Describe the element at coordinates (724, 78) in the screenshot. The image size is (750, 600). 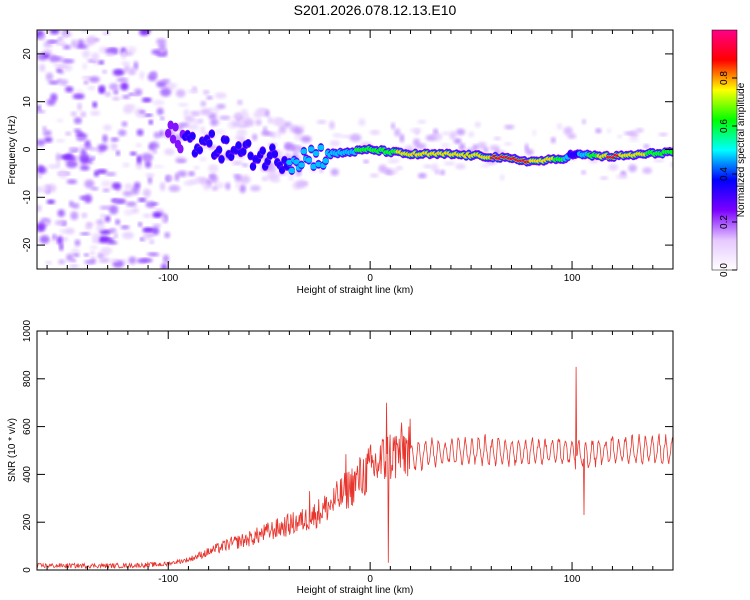
I see `colorbar-tick-label: 0.8` at that location.